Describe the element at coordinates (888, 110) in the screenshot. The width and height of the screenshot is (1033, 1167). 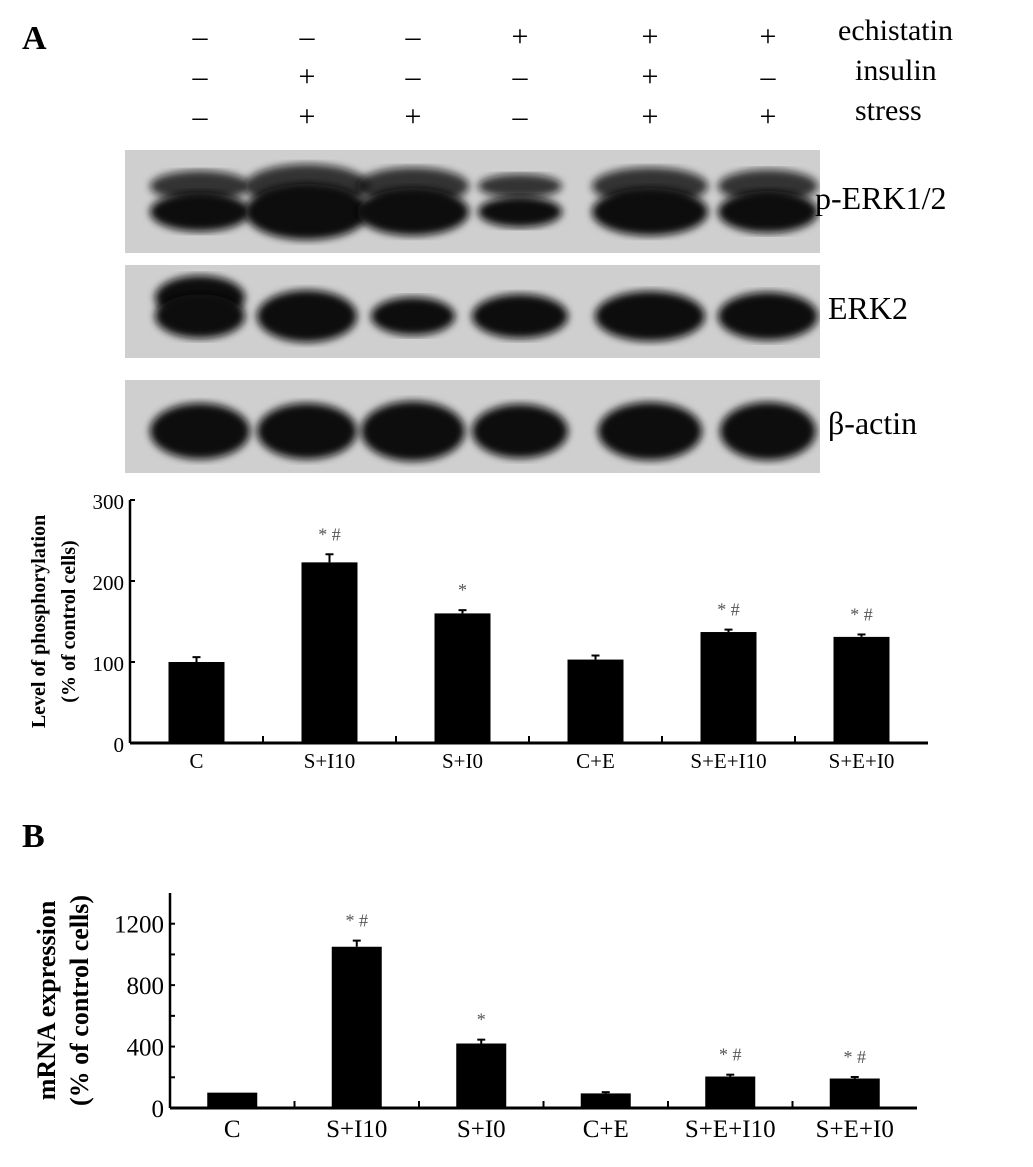
I see `treatment-label: stress` at that location.